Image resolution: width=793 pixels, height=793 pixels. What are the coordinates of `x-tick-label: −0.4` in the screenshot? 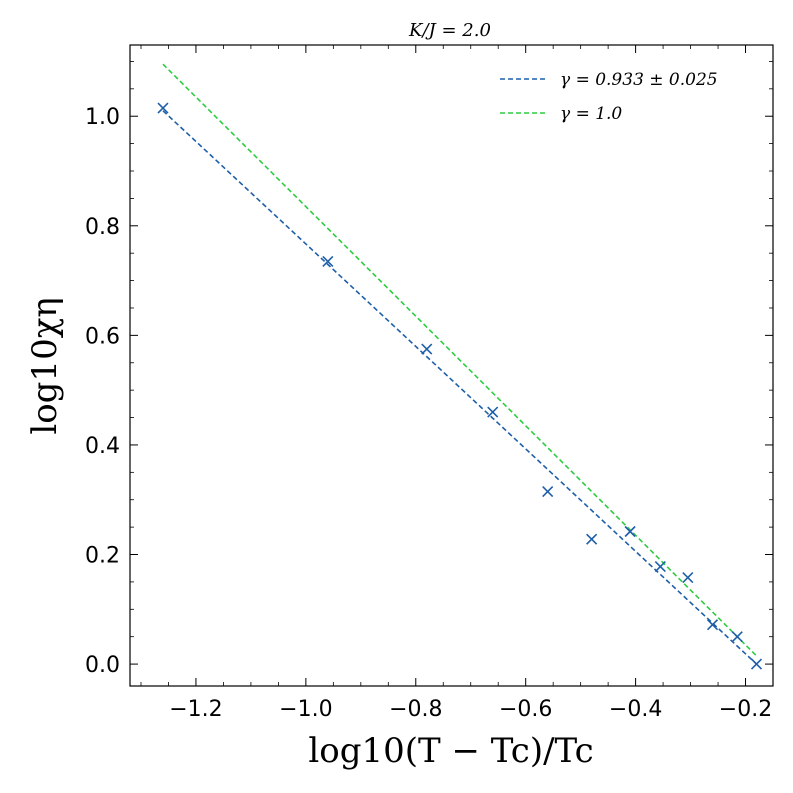 It's located at (635, 709).